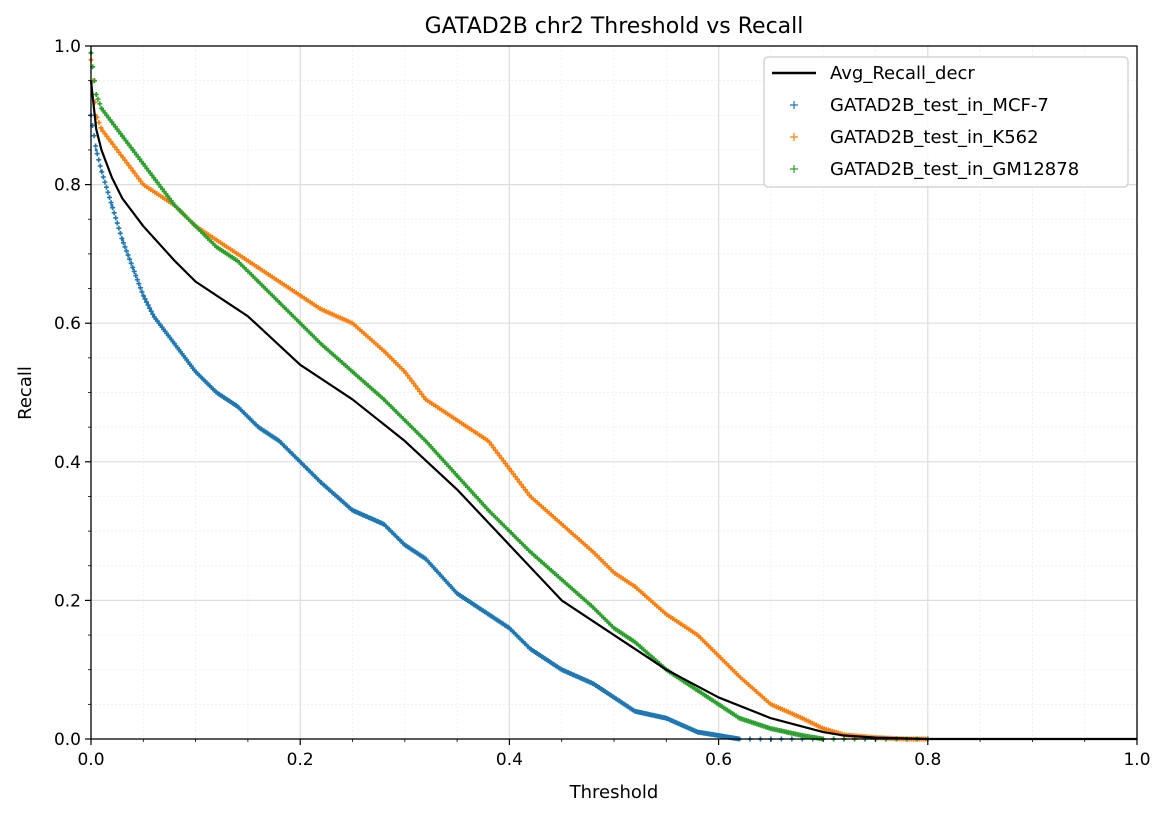 The height and width of the screenshot is (817, 1168). I want to click on legend-label: Avg_Recall_decr, so click(902, 73).